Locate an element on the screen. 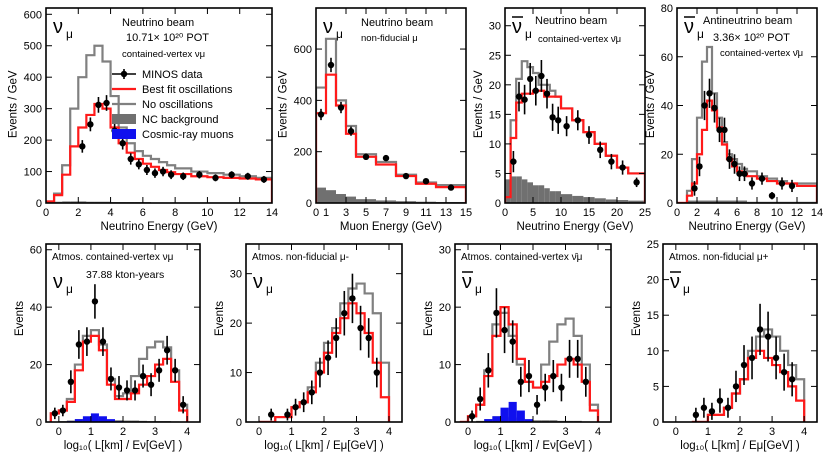 This screenshot has width=830, height=466. legend-entry: NC background is located at coordinates (165, 120).